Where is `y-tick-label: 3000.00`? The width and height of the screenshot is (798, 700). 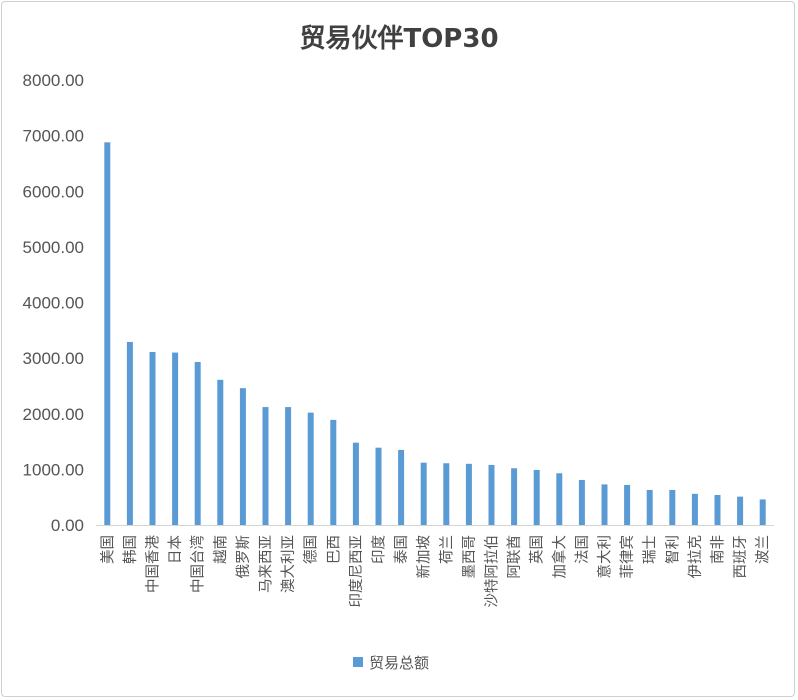 y-tick-label: 3000.00 is located at coordinates (53, 358).